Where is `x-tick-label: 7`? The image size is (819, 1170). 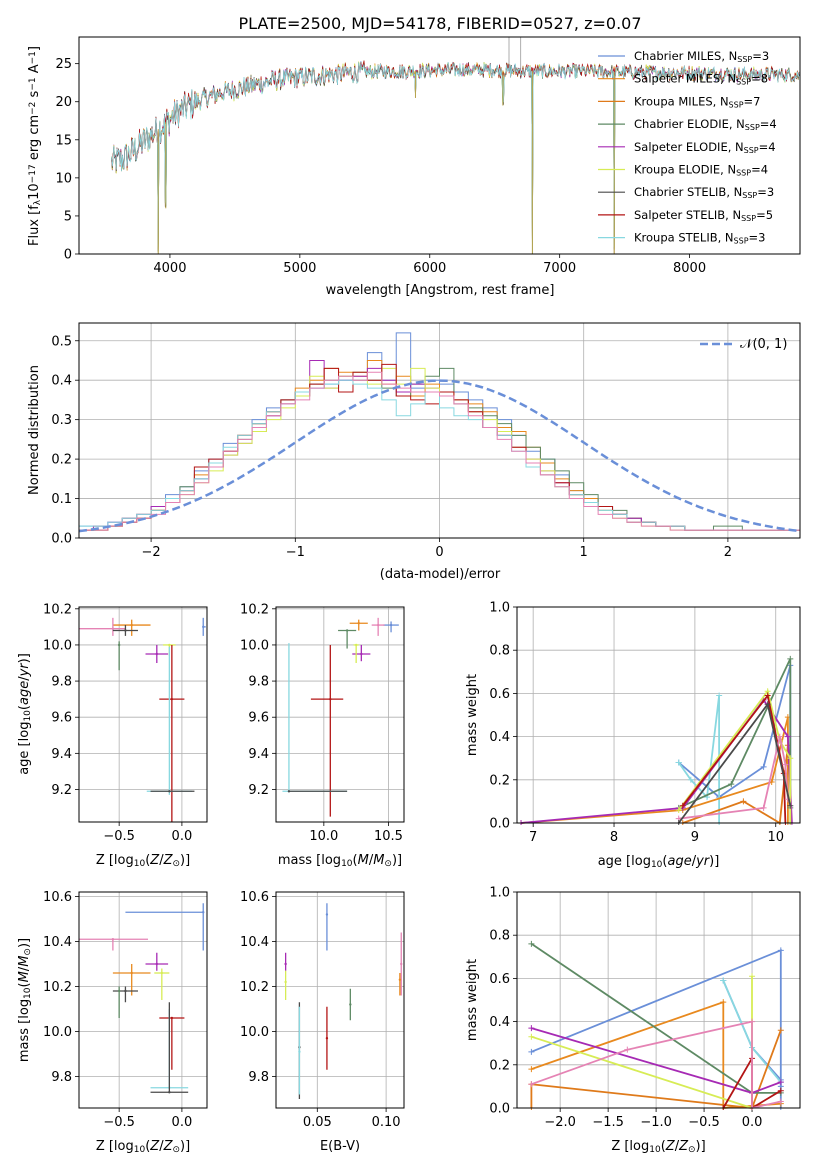 x-tick-label: 7 is located at coordinates (533, 837).